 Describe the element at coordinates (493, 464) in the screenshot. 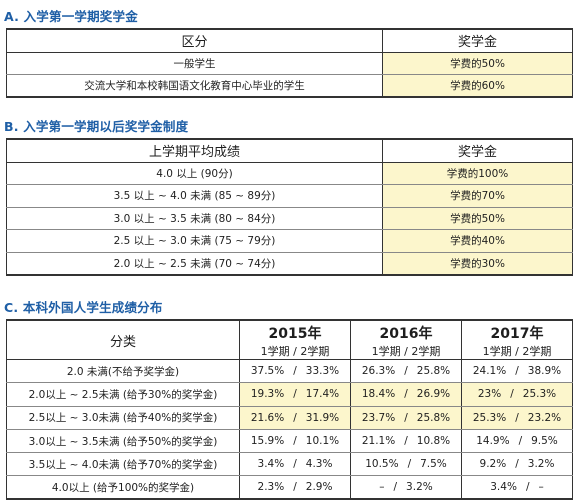

I see `term1-value: 9.2%` at that location.